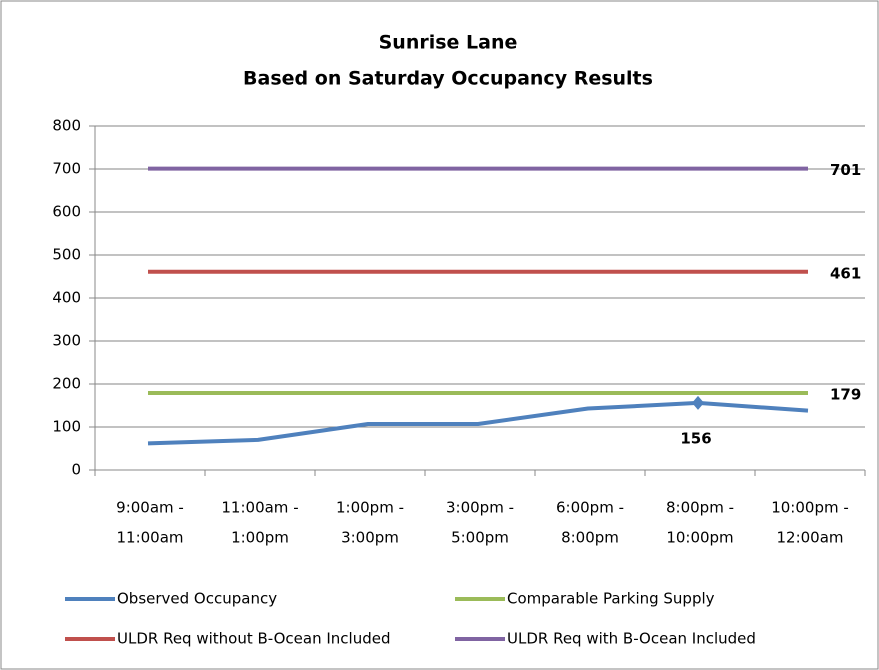  I want to click on data-label: 461, so click(845, 273).